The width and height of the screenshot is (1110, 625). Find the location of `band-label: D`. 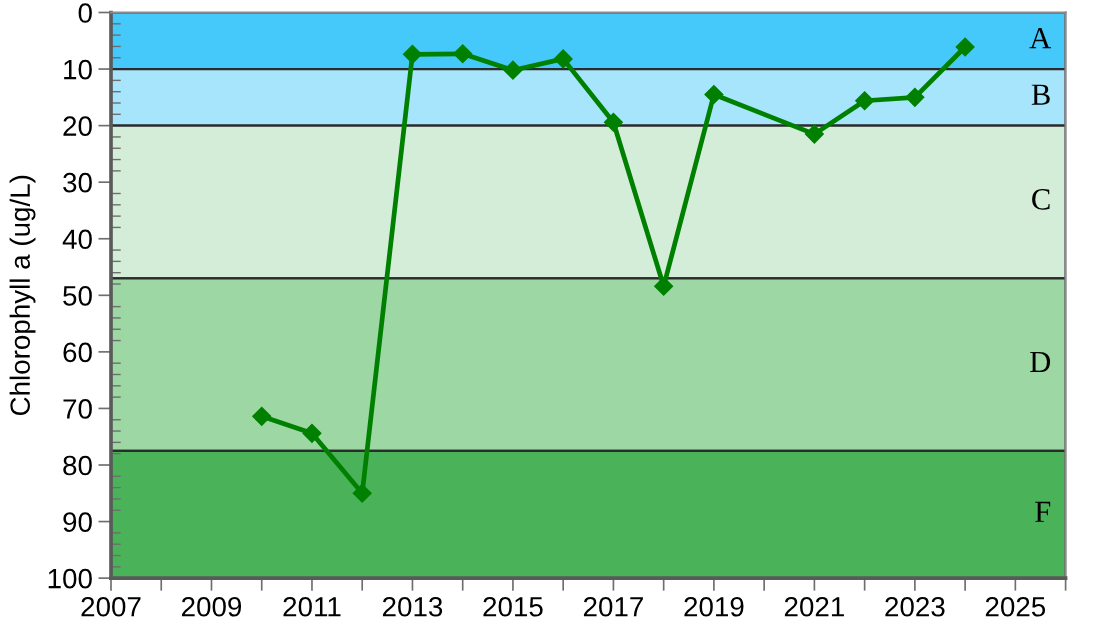

band-label: D is located at coordinates (1040, 362).